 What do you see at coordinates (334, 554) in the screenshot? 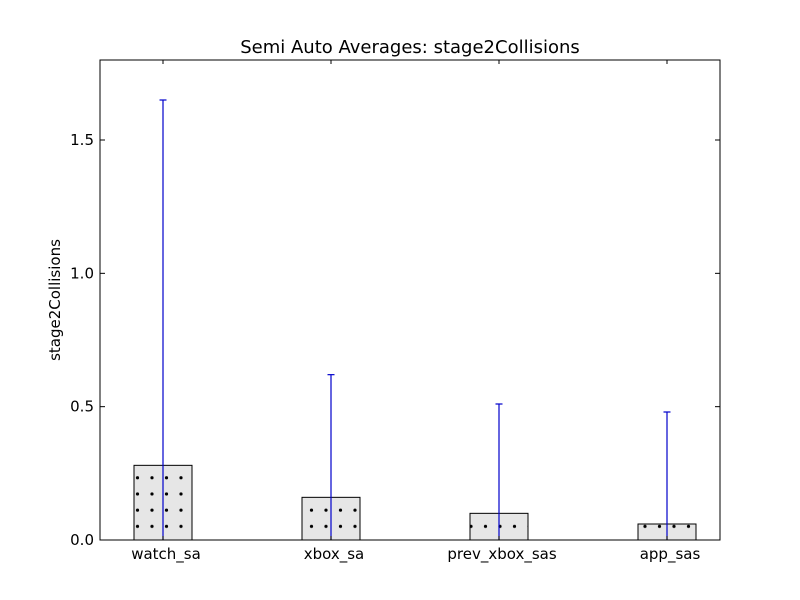
I see `x-tick-label: xbox_sa` at bounding box center [334, 554].